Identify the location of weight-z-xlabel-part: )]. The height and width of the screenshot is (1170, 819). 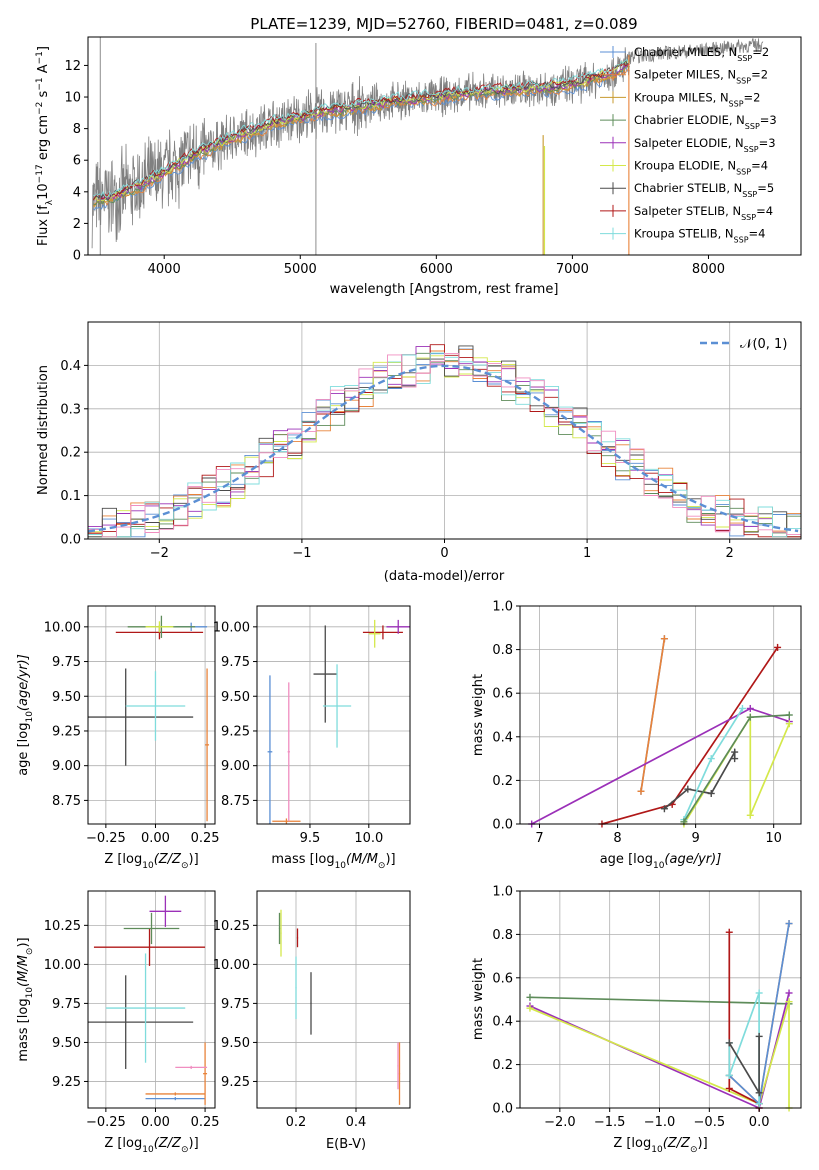
(703, 1143).